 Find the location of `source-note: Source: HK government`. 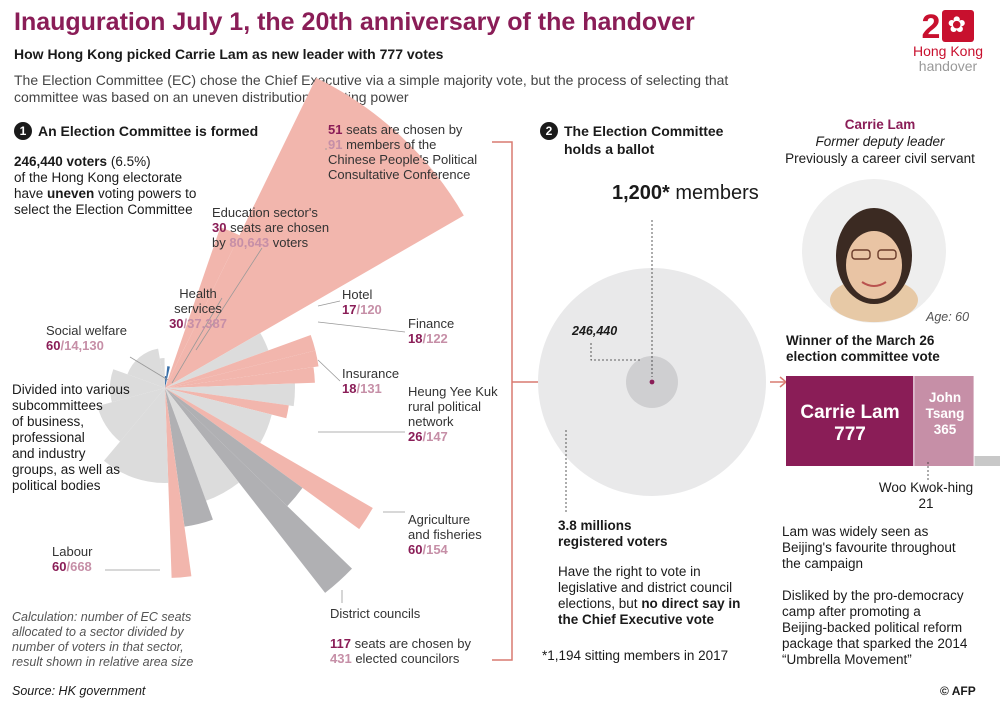

source-note: Source: HK government is located at coordinates (79, 691).